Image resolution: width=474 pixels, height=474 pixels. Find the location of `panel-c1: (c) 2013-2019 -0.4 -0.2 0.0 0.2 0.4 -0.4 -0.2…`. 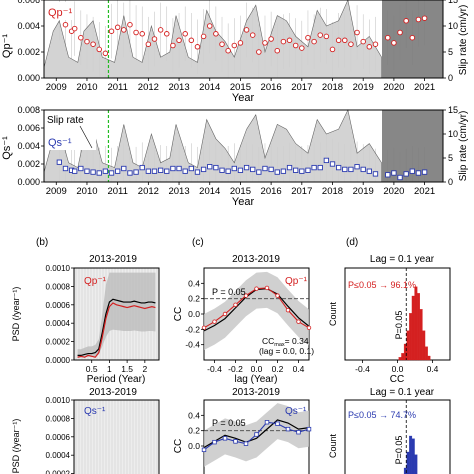

panel-c1: (c) 2013-2019 -0.4 -0.2 0.0 0.2 0.4 -0.4 -0.2… is located at coordinates (243, 311).